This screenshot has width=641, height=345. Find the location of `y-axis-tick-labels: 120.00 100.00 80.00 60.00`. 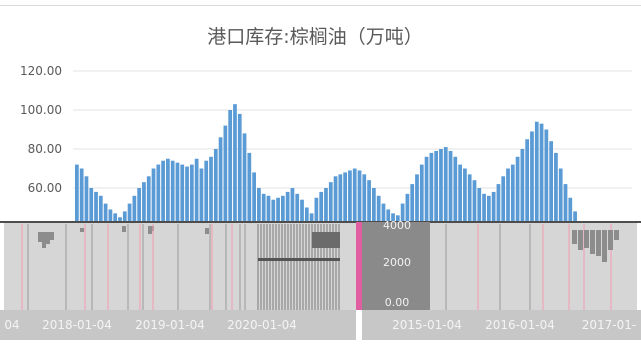

y-axis-tick-labels: 120.00 100.00 80.00 60.00 is located at coordinates (41, 129).